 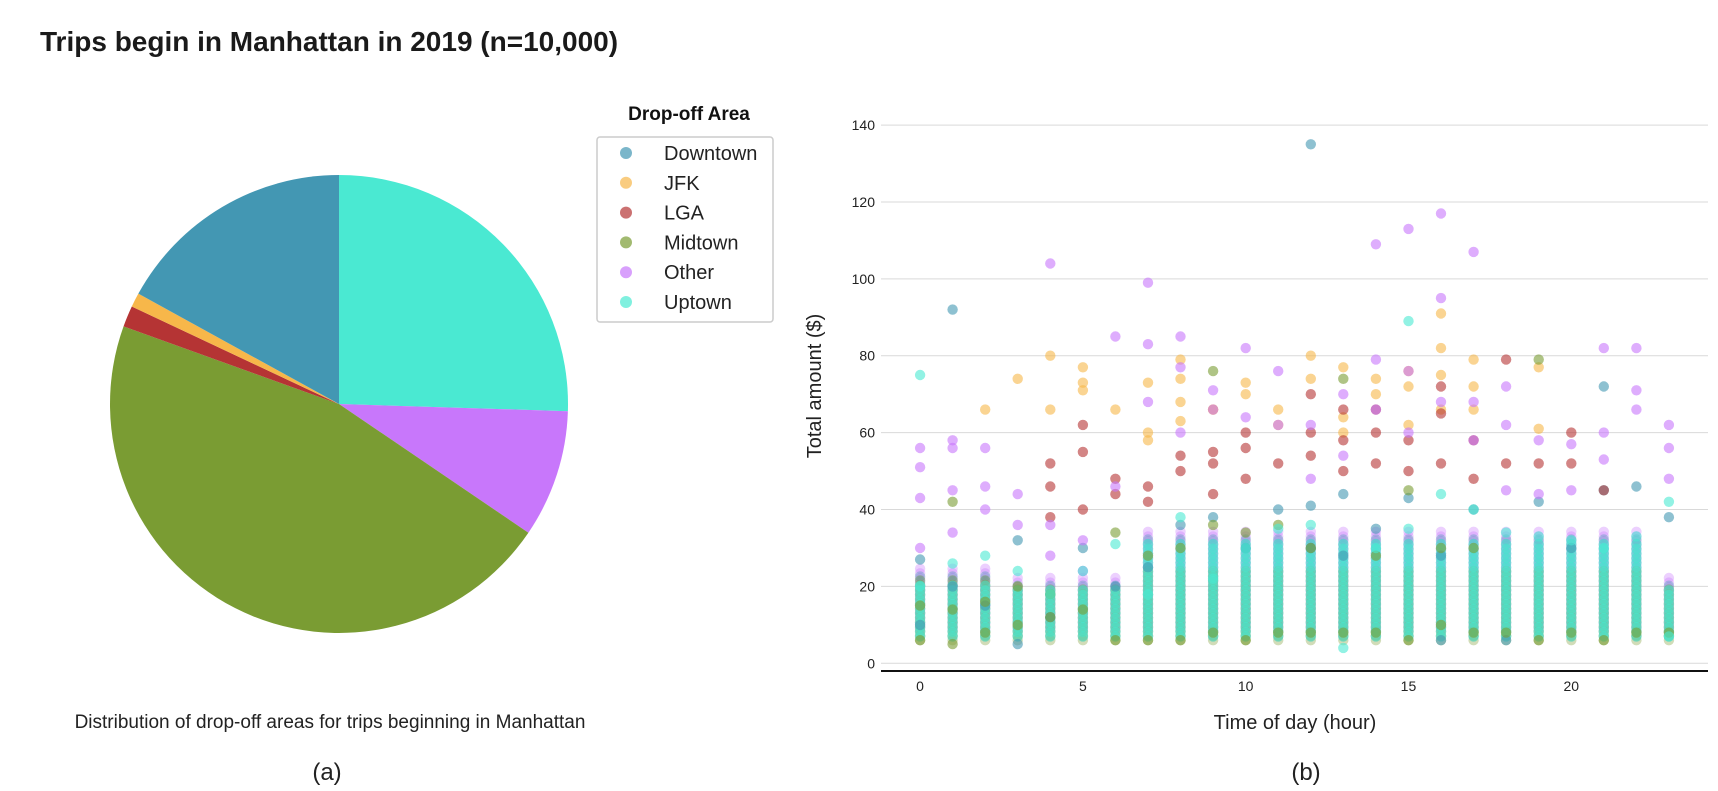 What do you see at coordinates (326, 772) in the screenshot?
I see `panel-label-a: (a)` at bounding box center [326, 772].